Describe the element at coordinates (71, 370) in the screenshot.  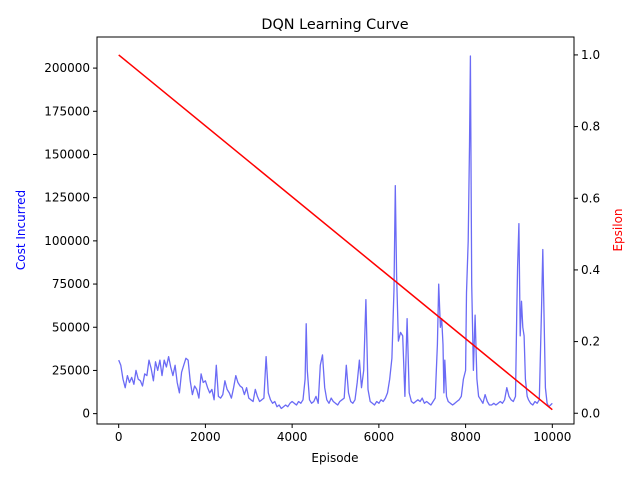
I see `y-left-tick-label: 25000` at that location.